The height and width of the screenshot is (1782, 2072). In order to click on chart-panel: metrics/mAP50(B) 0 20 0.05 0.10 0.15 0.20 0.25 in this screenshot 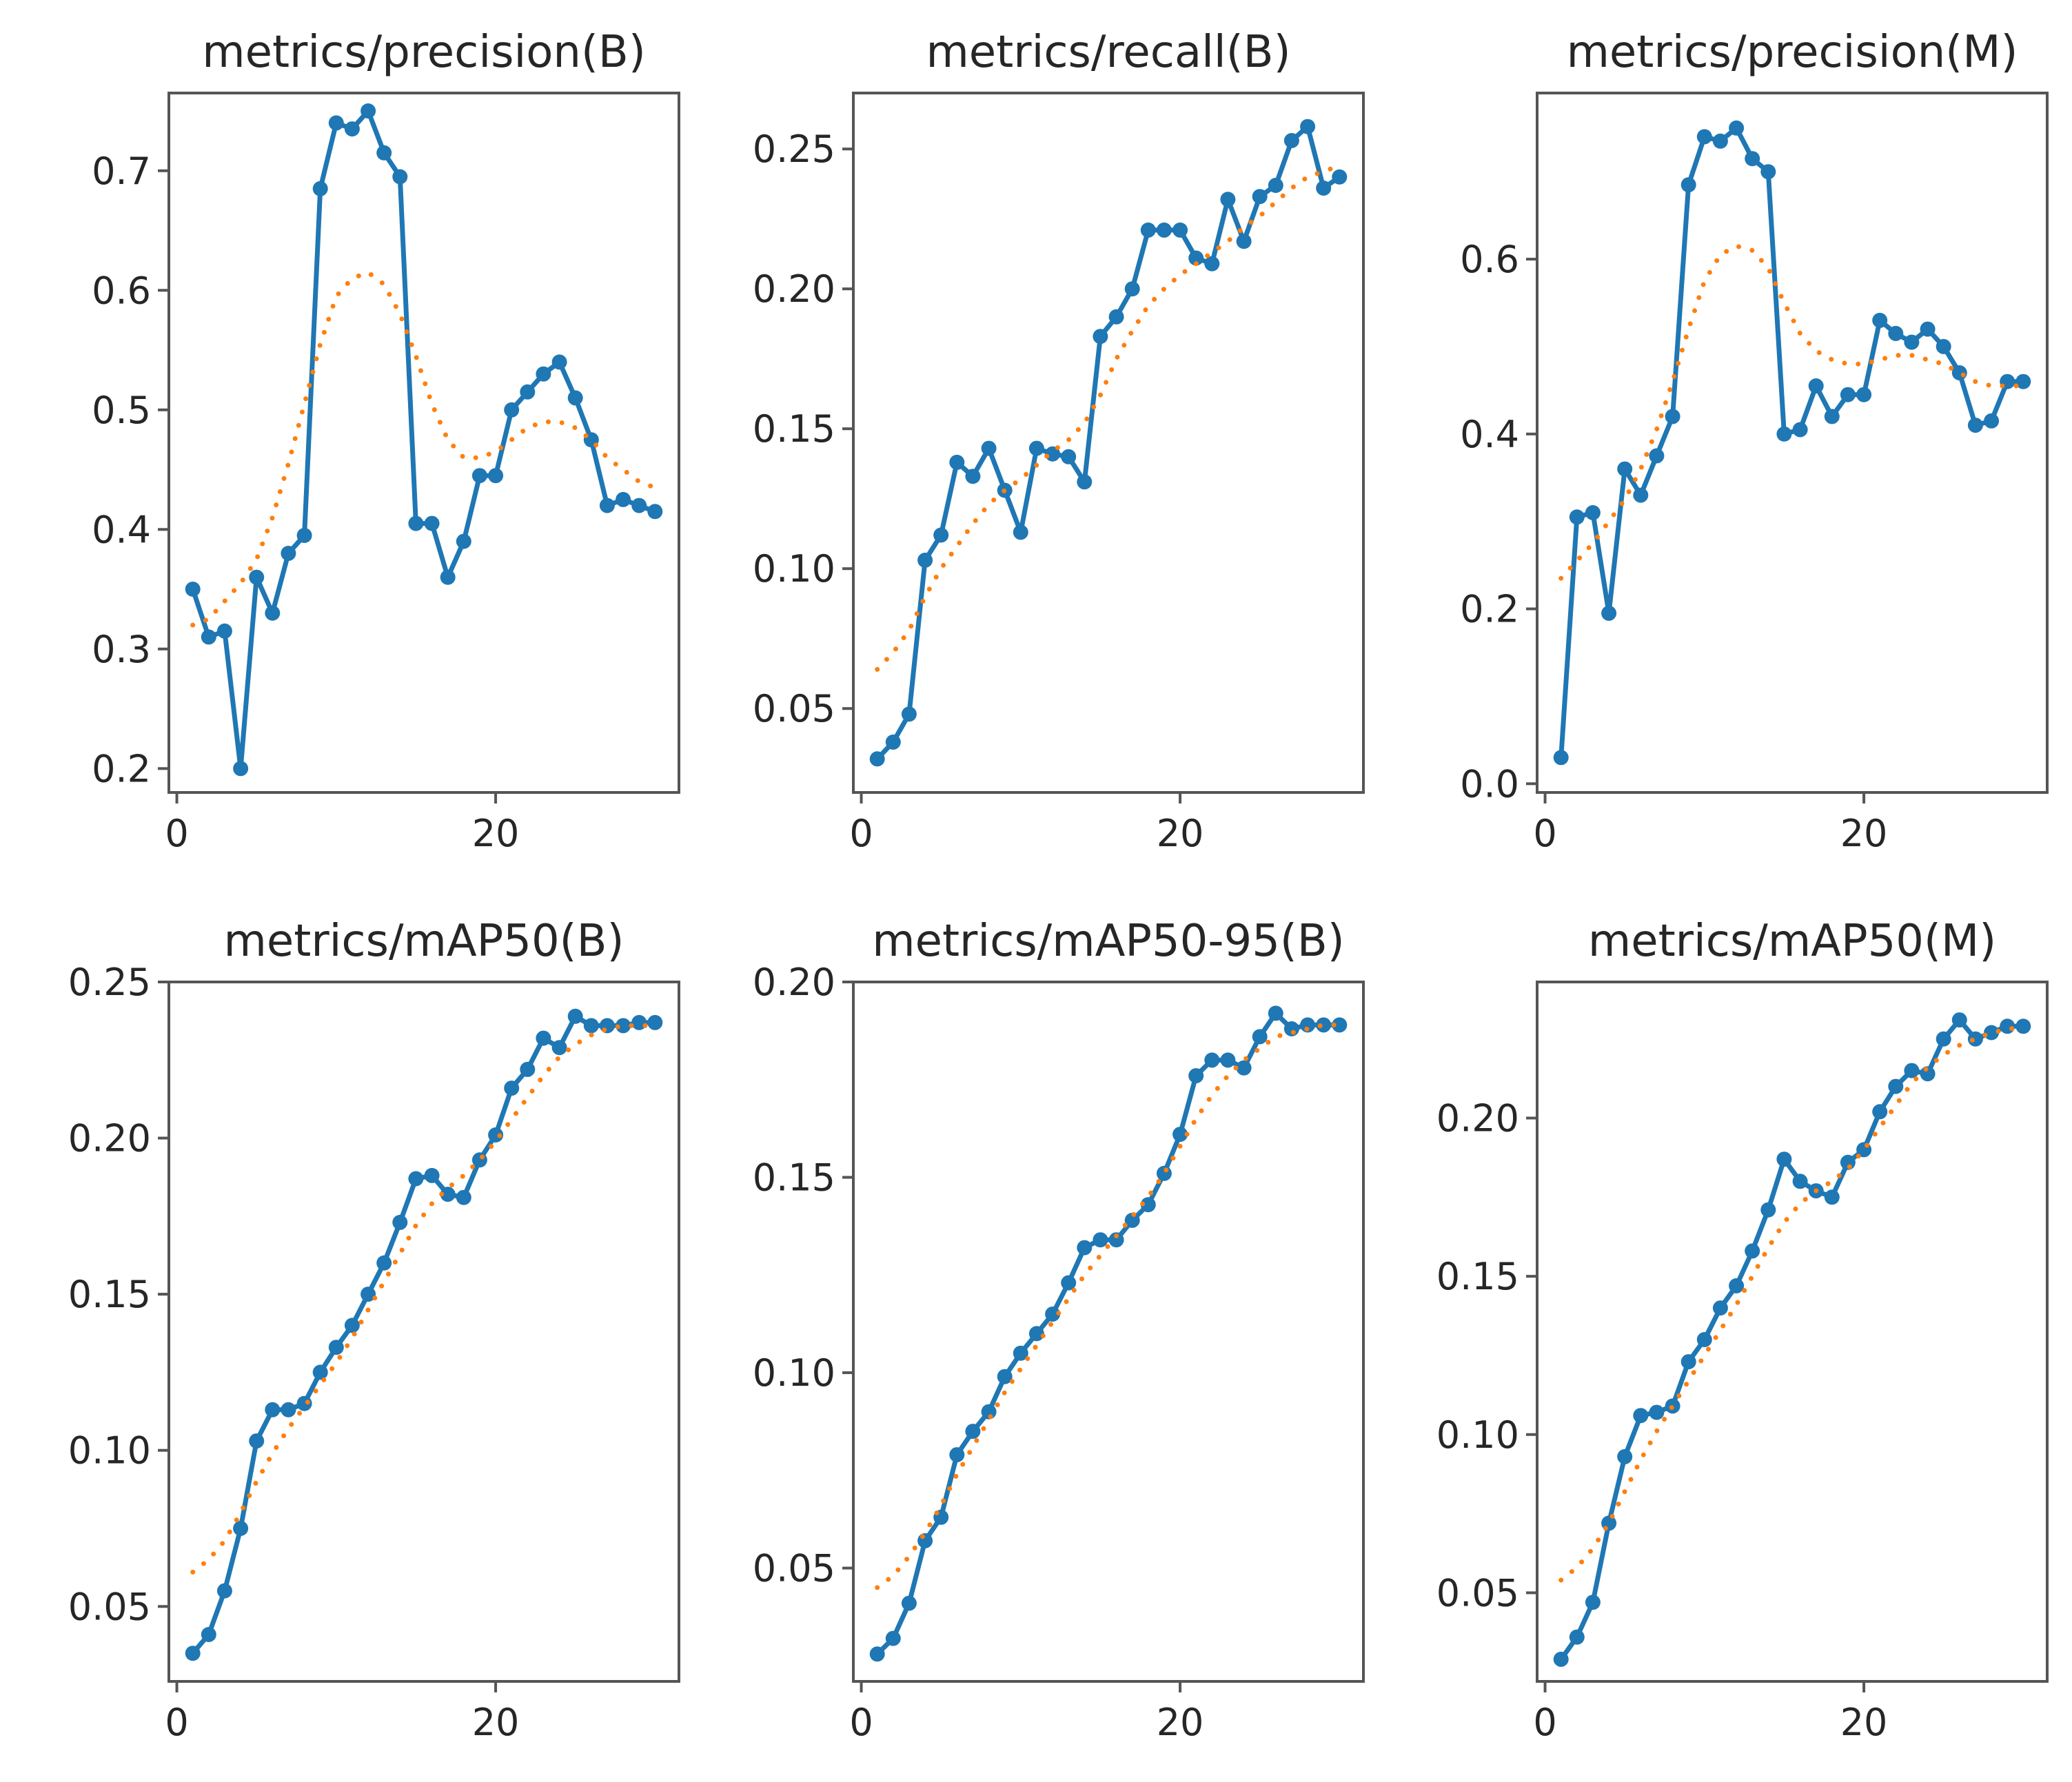, I will do `click(374, 1330)`.